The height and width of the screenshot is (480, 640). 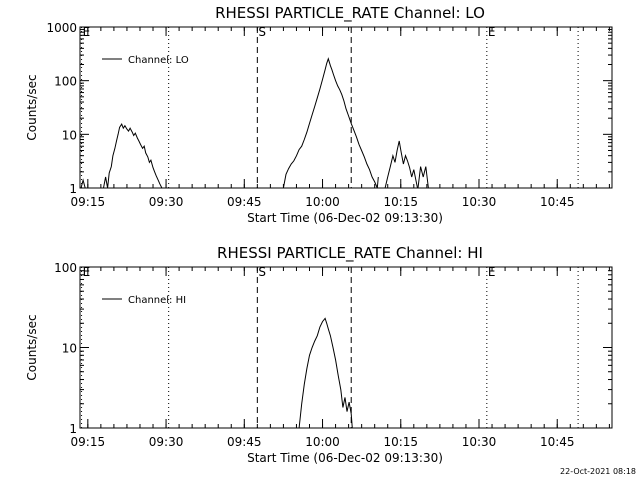 I want to click on chart-lo-marker-label-0: E, so click(x=87, y=32).